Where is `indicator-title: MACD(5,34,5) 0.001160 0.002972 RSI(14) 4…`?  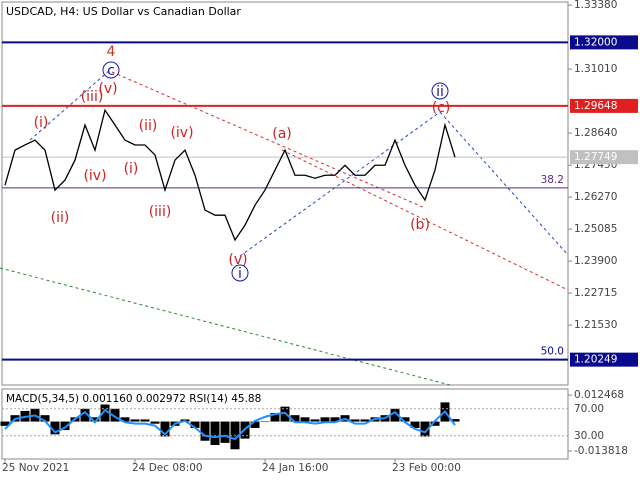 indicator-title: MACD(5,34,5) 0.001160 0.002972 RSI(14) 4… is located at coordinates (133, 399).